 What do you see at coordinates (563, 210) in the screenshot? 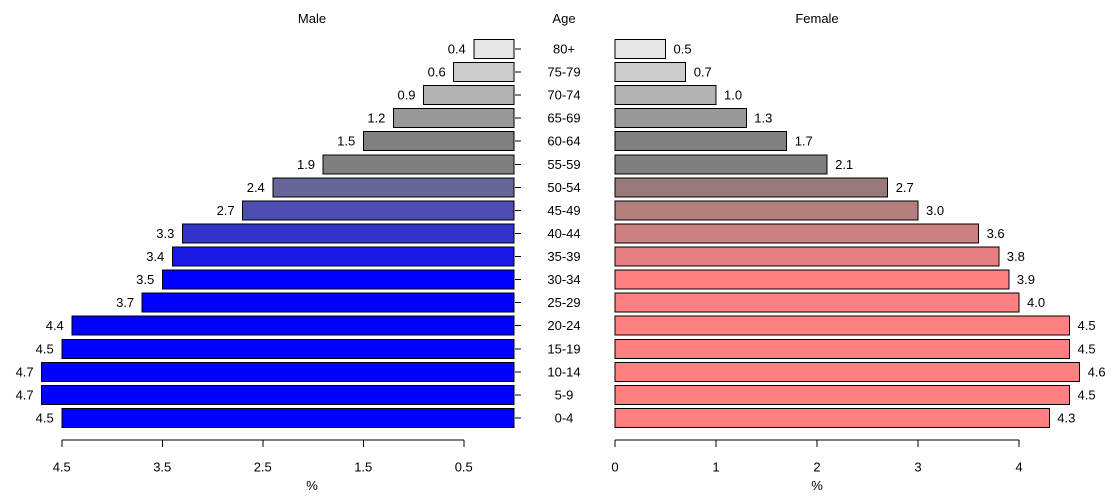
I see `age-group-label: 45-49` at bounding box center [563, 210].